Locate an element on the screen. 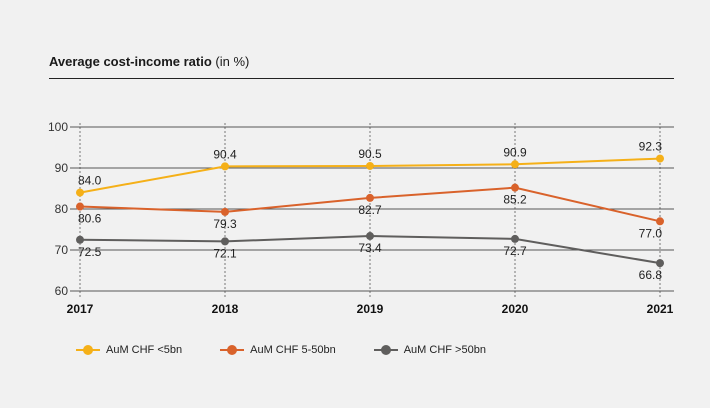 This screenshot has width=710, height=408. data-label-2-4: 66.8 is located at coordinates (651, 275).